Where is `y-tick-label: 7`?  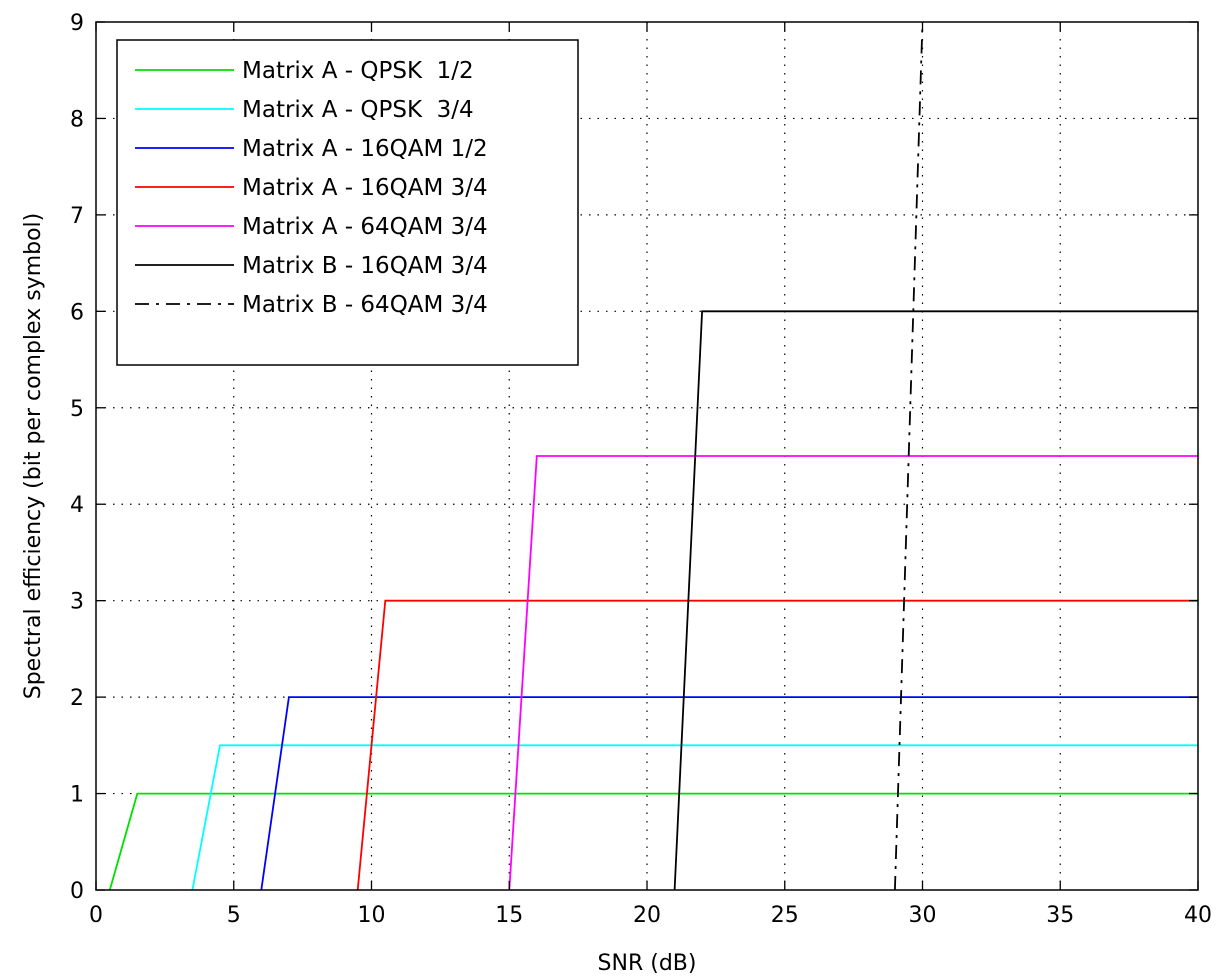
y-tick-label: 7 is located at coordinates (77, 216).